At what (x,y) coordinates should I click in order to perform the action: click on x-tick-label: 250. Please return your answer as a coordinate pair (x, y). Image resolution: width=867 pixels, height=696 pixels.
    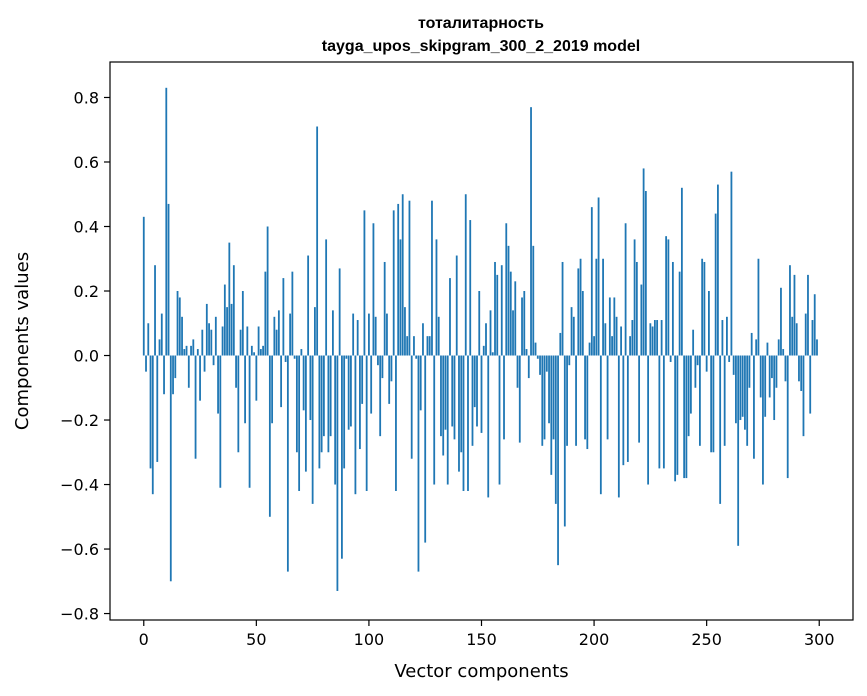
    Looking at the image, I should click on (706, 639).